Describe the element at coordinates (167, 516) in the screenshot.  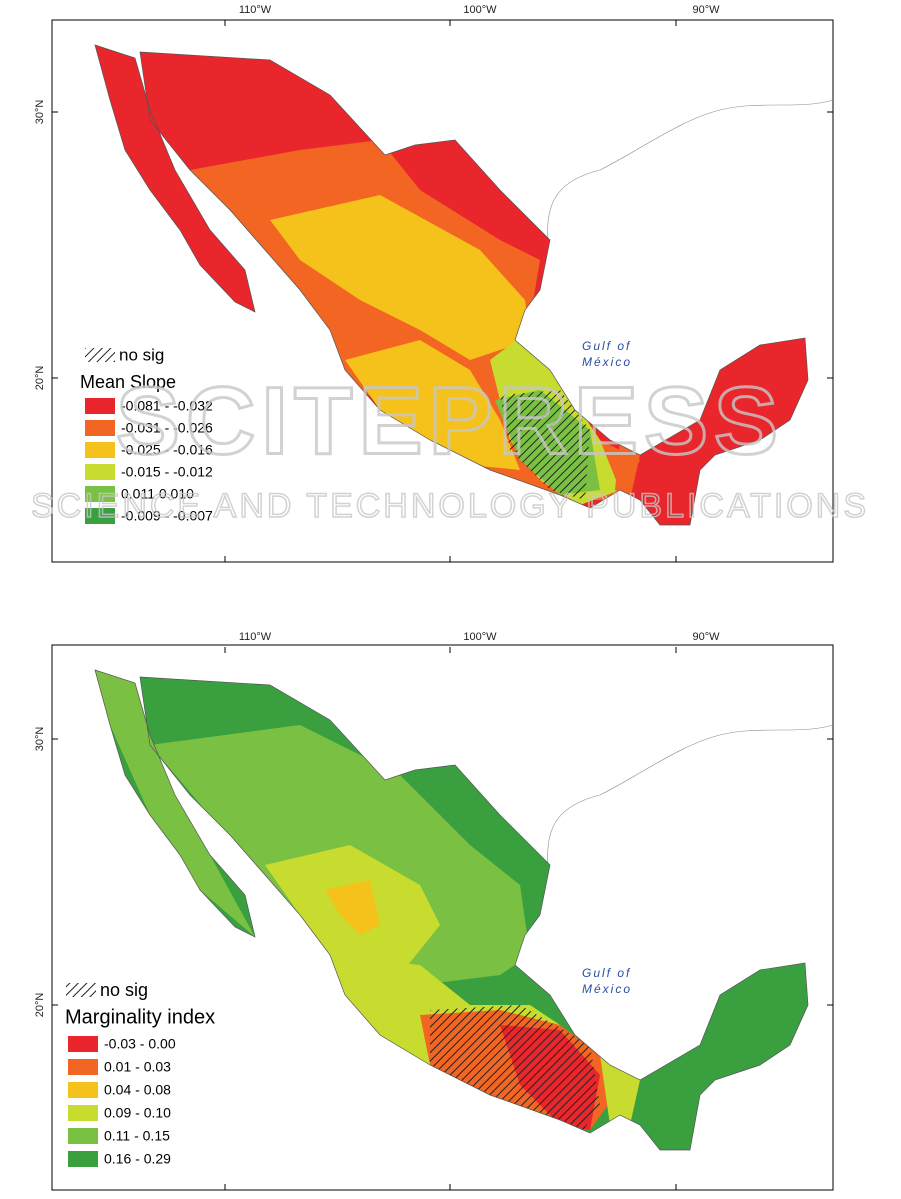
I see `legend-label: -0.009 - -0.007` at that location.